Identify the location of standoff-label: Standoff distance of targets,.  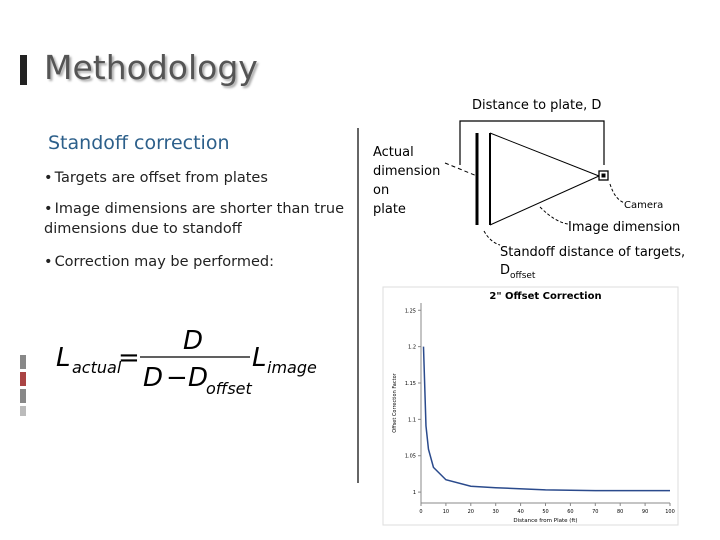
(592, 252).